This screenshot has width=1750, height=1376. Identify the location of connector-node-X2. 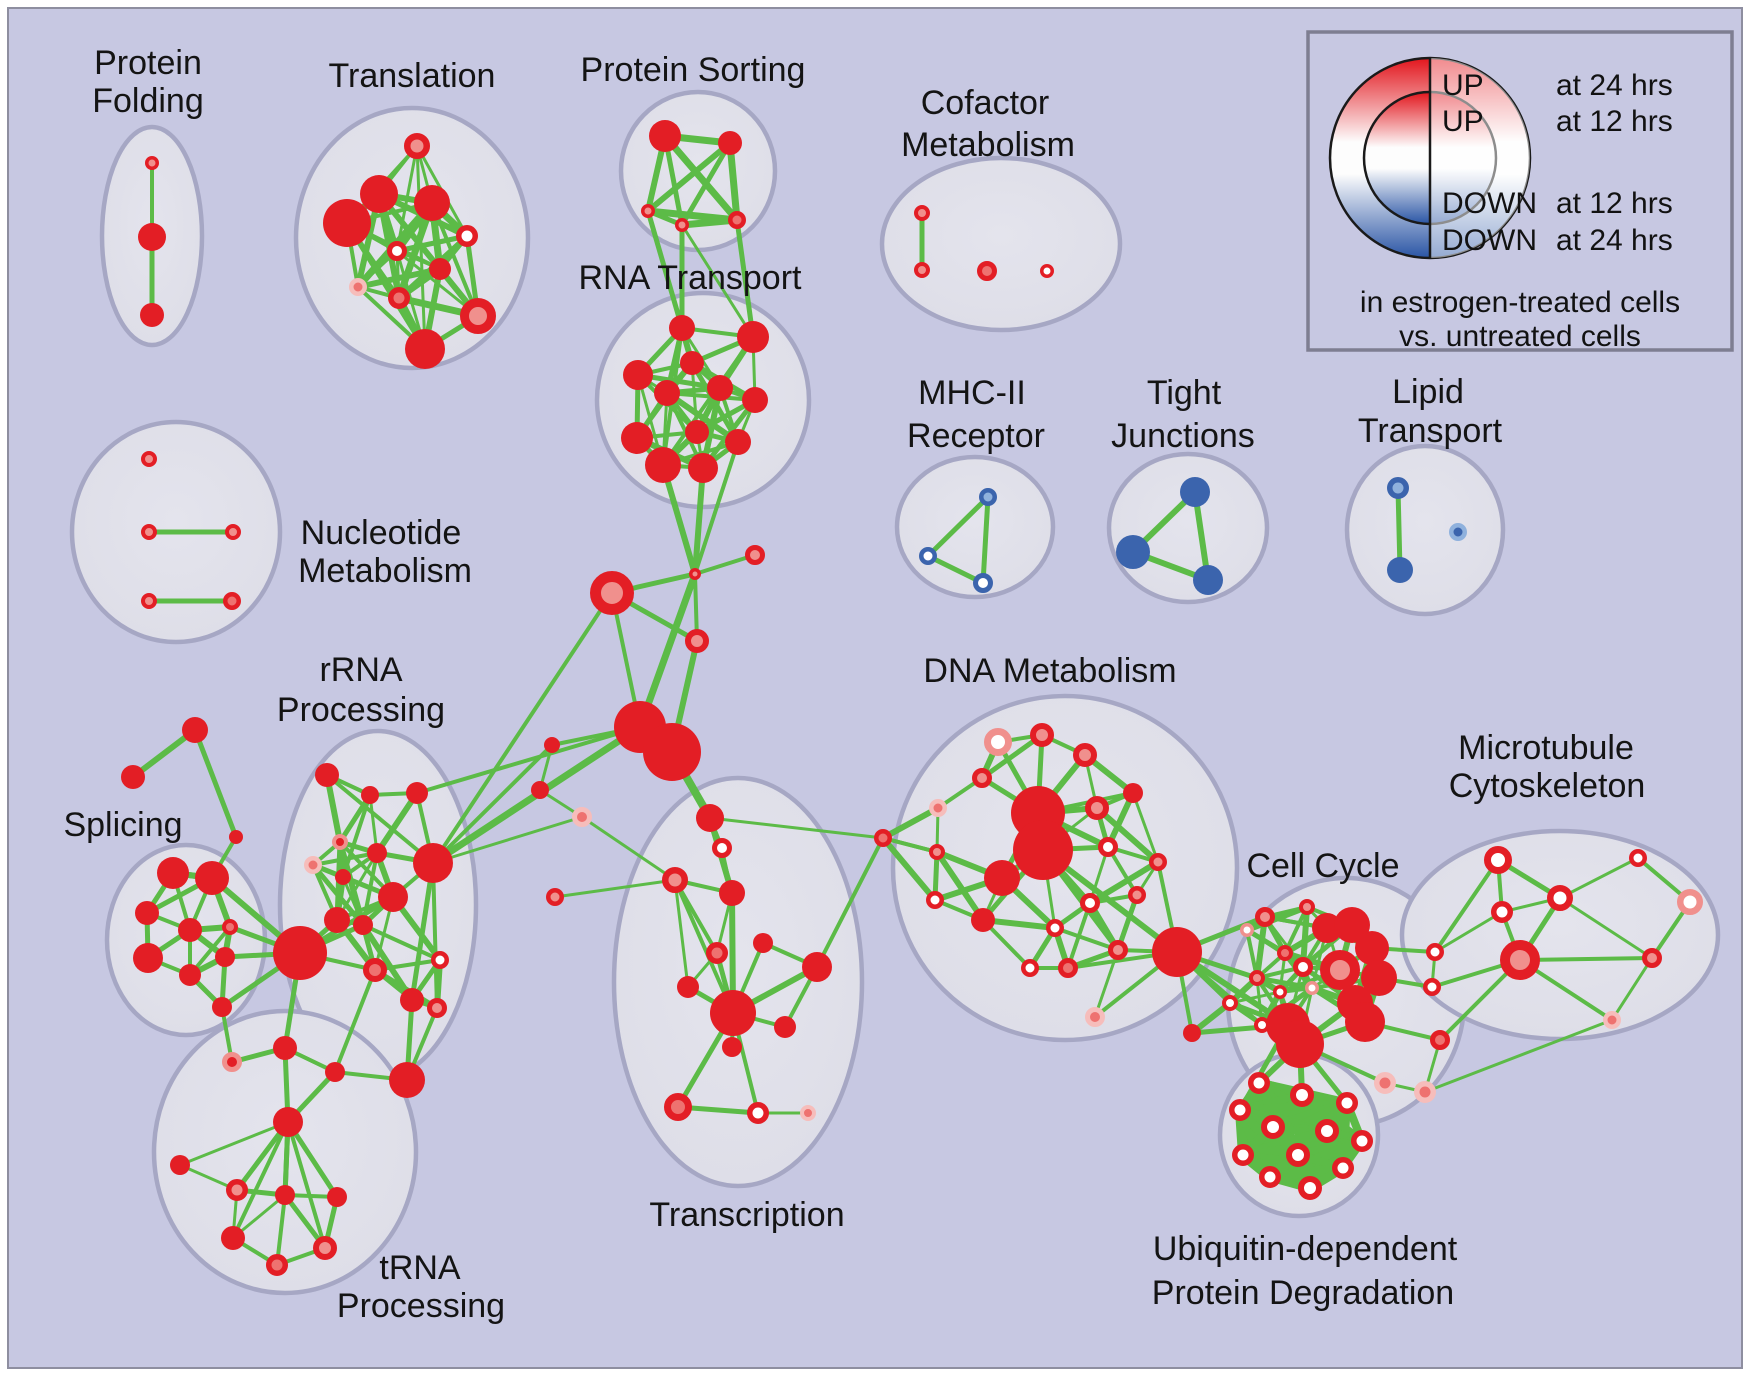
(1432, 987).